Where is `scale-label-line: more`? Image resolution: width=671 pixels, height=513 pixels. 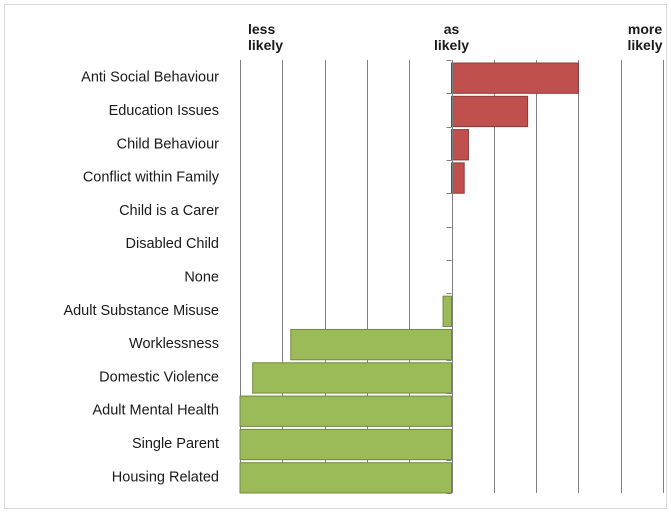 scale-label-line: more is located at coordinates (645, 29).